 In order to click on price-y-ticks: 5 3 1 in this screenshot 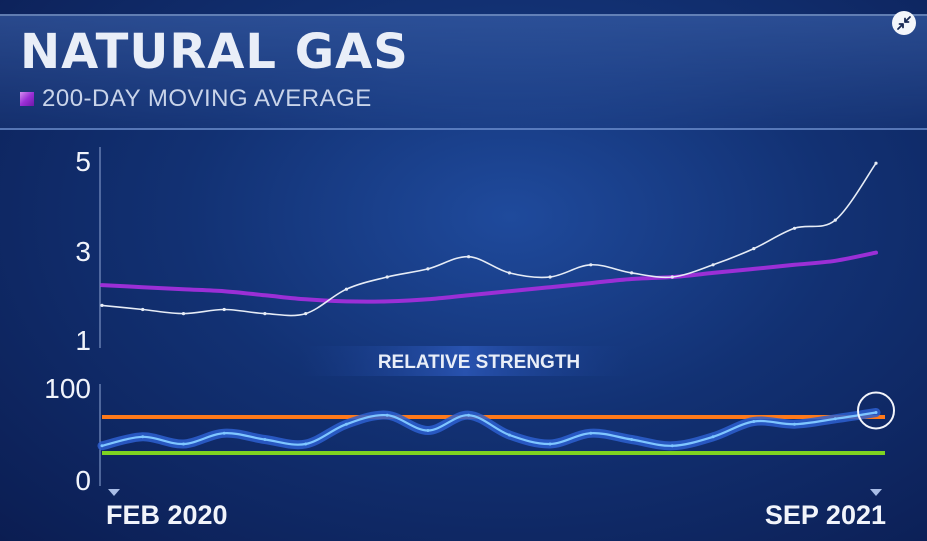, I will do `click(83, 251)`.